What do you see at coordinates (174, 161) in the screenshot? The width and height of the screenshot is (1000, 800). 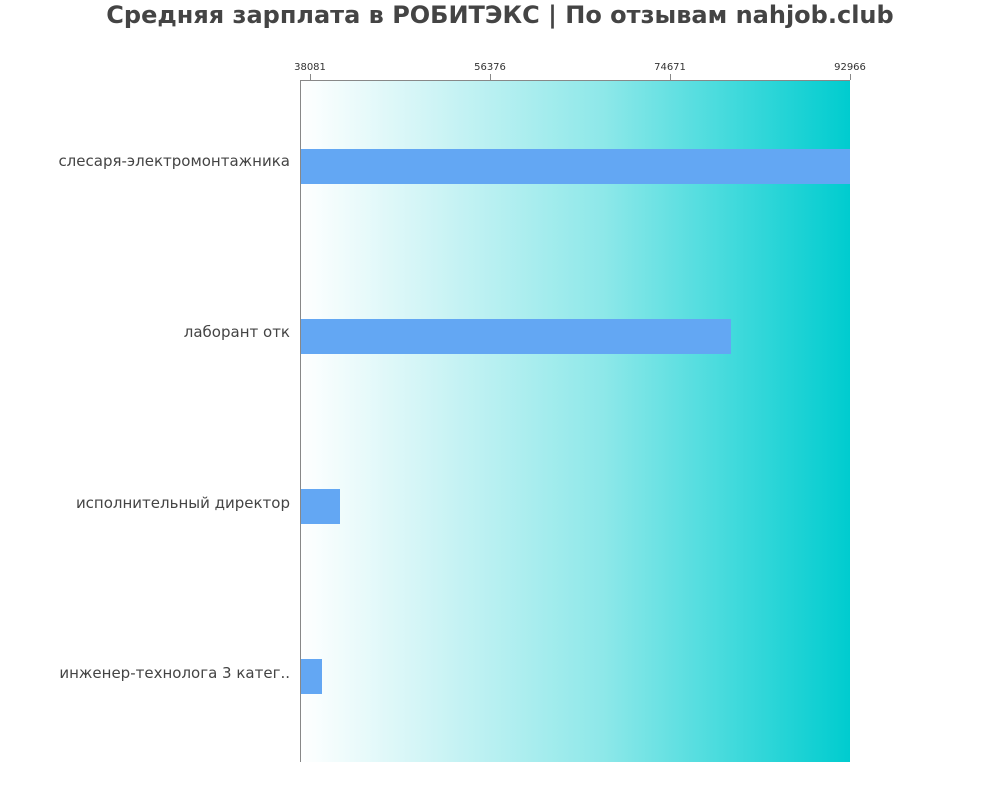 I see `category-label: слесаря-электромонтажника` at bounding box center [174, 161].